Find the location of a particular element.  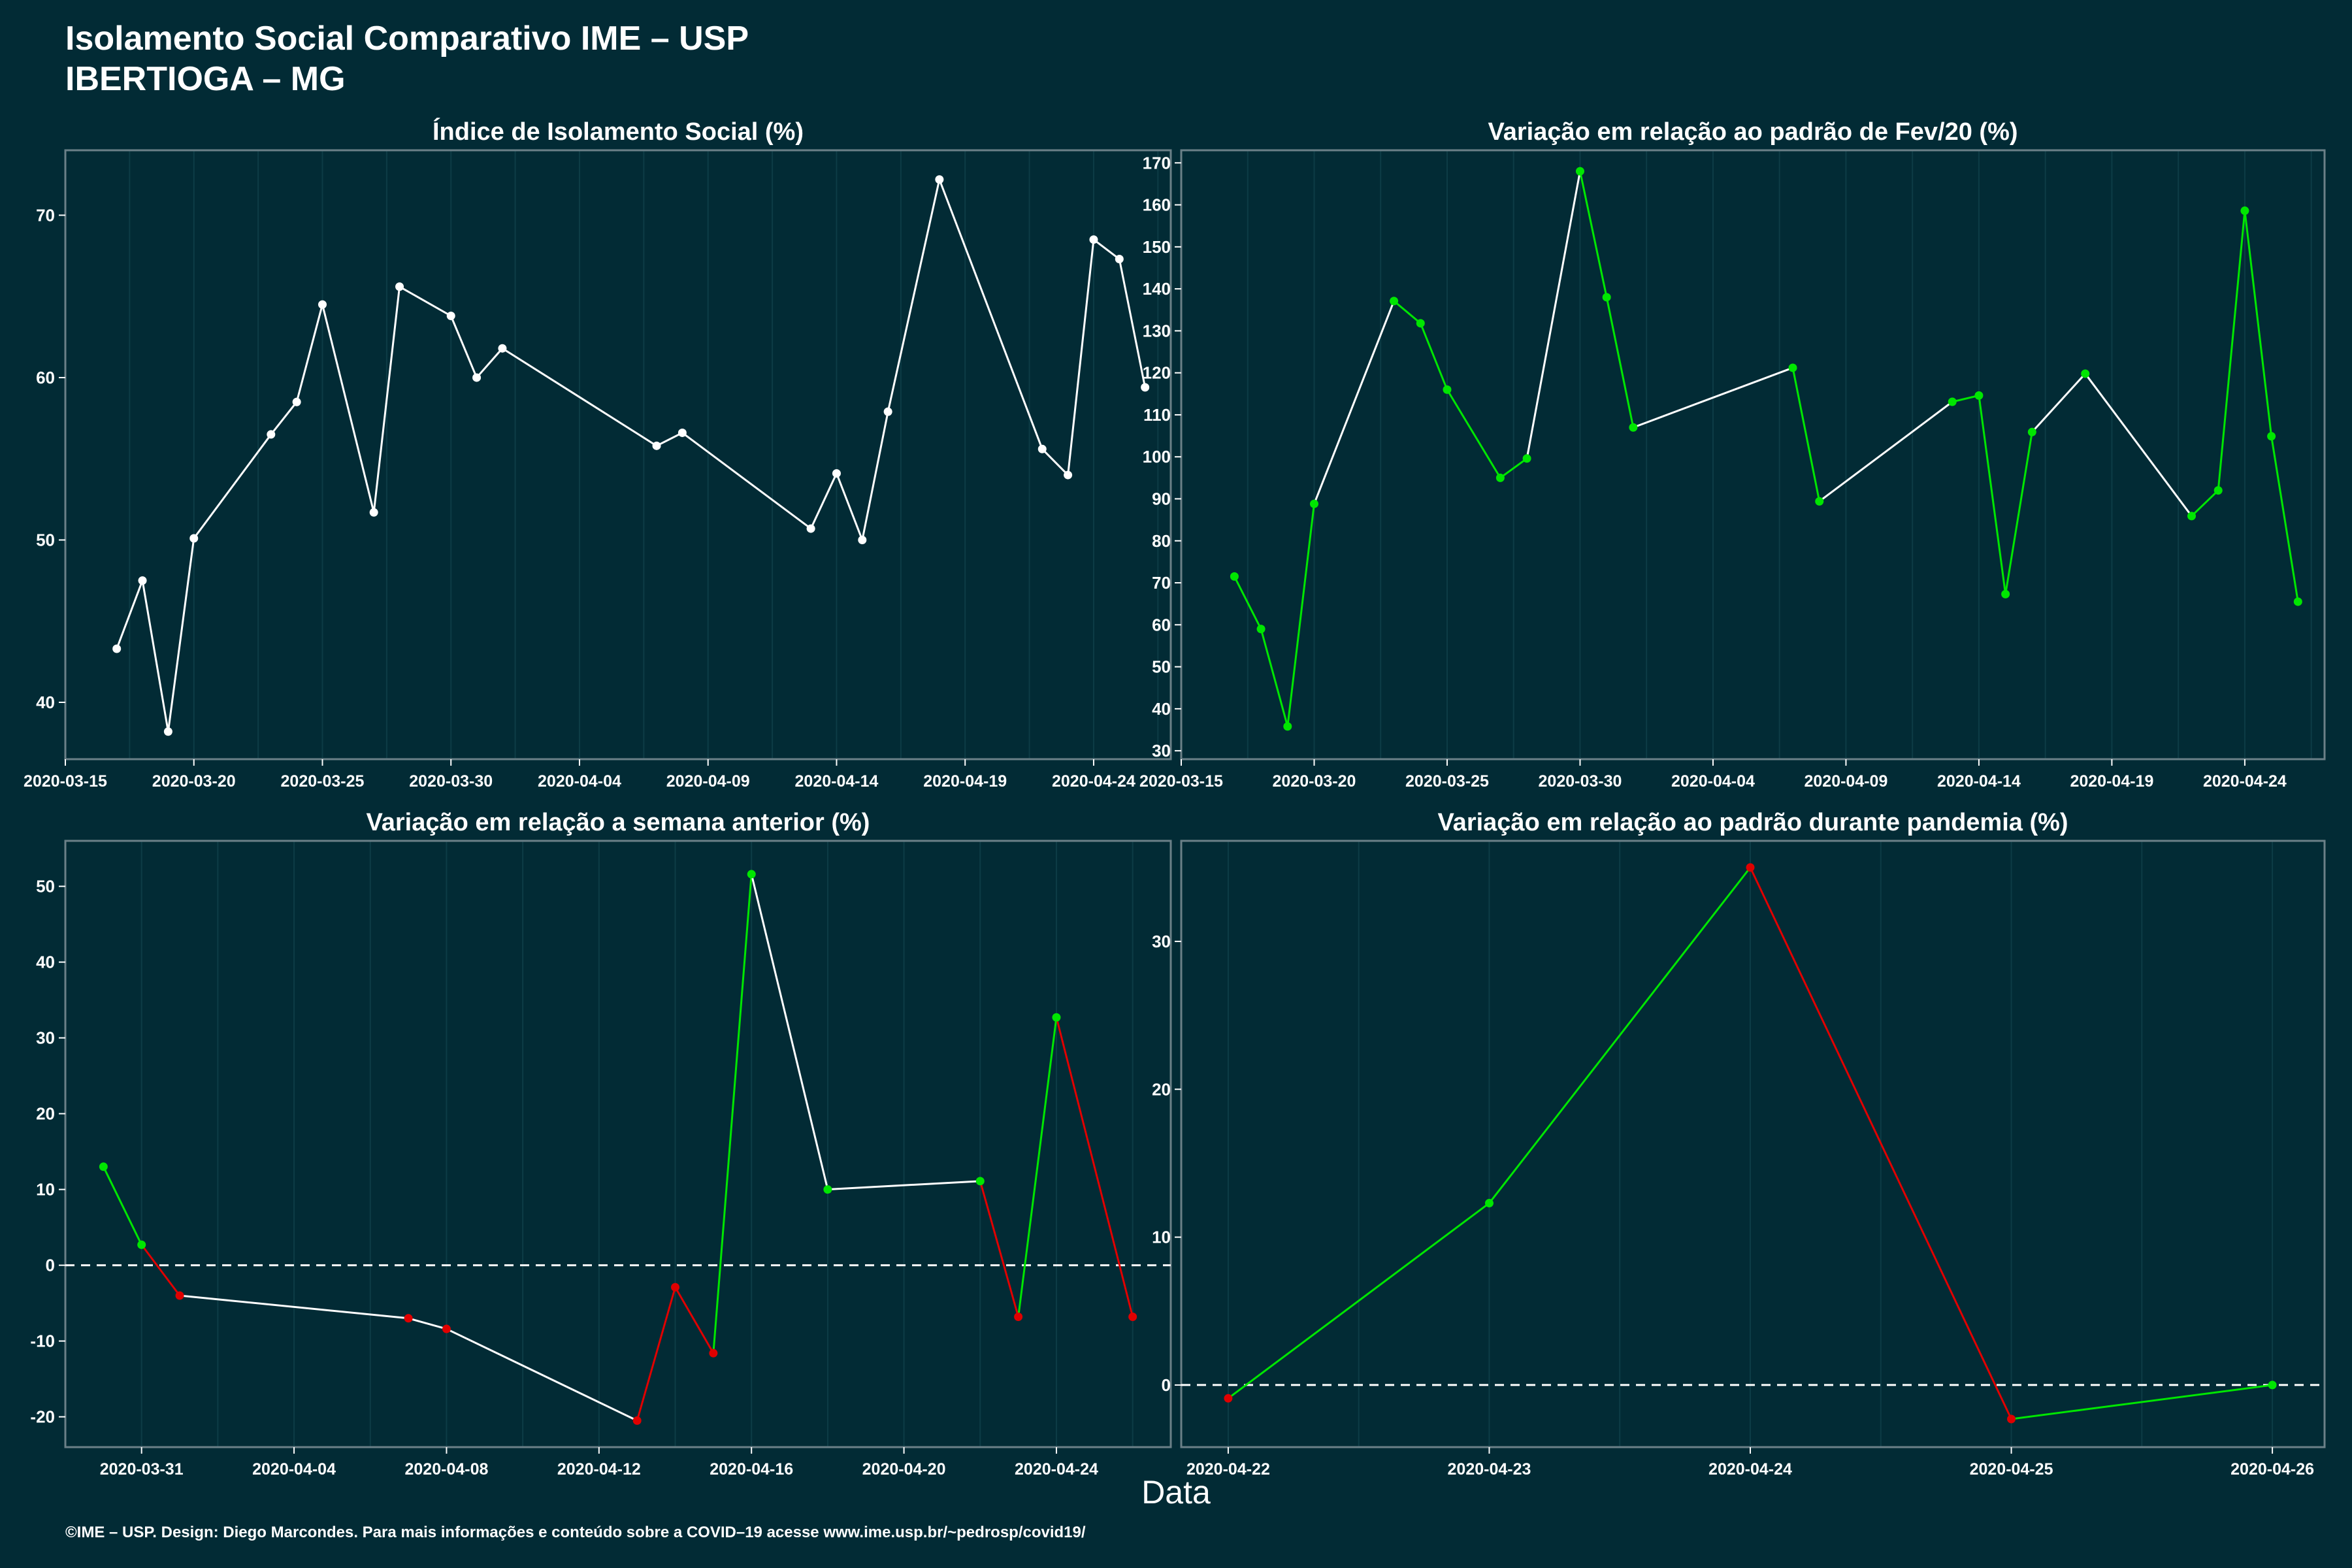

x-tick-label: 2020-04-16 is located at coordinates (751, 1469).